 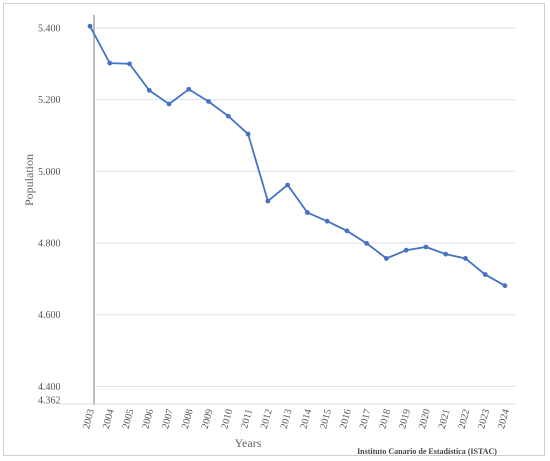 What do you see at coordinates (267, 419) in the screenshot?
I see `x-tick-label: 2012` at bounding box center [267, 419].